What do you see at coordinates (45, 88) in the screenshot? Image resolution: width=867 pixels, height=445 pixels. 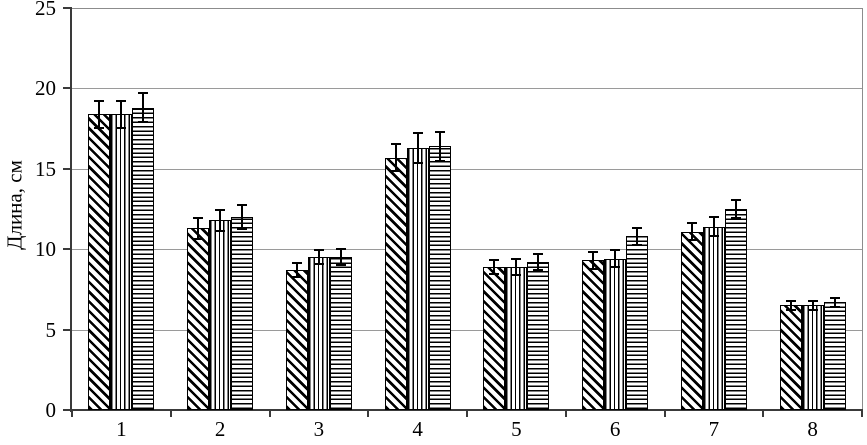 I see `y-tick-label-20: 20` at bounding box center [45, 88].